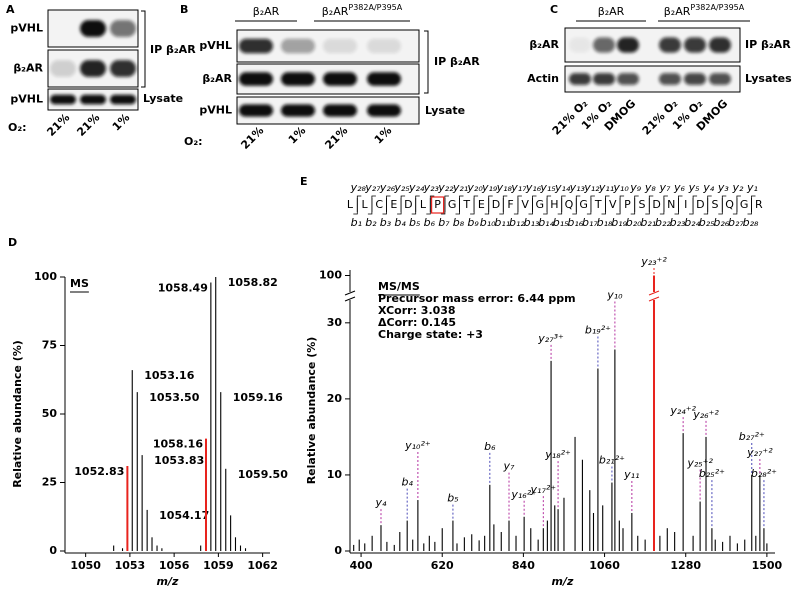 This screenshot has width=800, height=594. Describe the element at coordinates (425, 445) in the screenshot. I see `ion-charge: ²⁺` at that location.